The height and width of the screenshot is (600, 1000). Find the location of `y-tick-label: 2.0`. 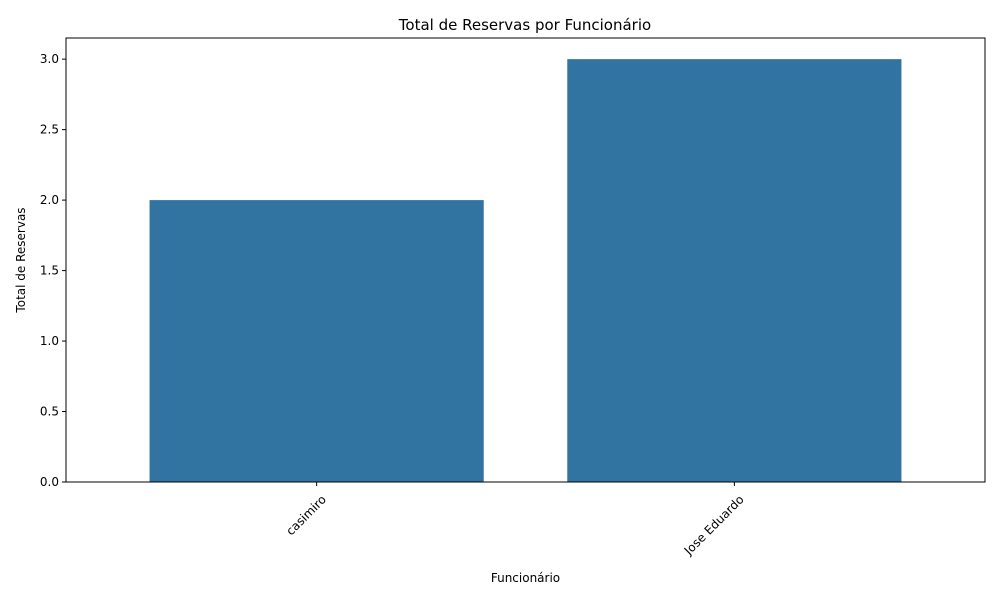

y-tick-label: 2.0 is located at coordinates (49, 200).